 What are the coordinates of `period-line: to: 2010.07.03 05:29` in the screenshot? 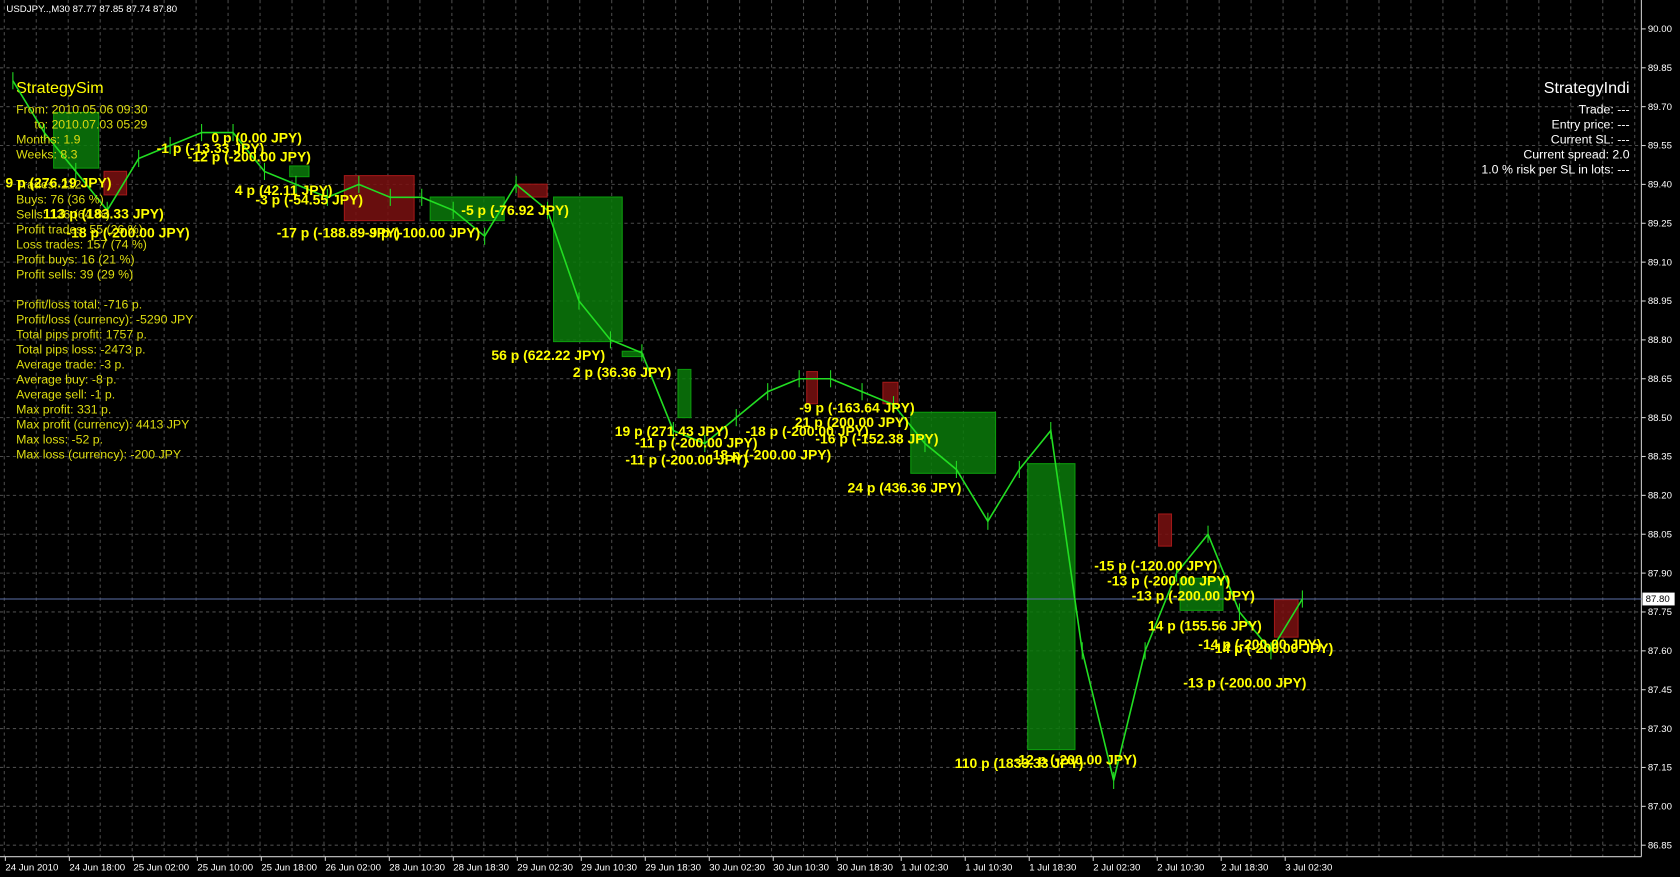 It's located at (90, 125).